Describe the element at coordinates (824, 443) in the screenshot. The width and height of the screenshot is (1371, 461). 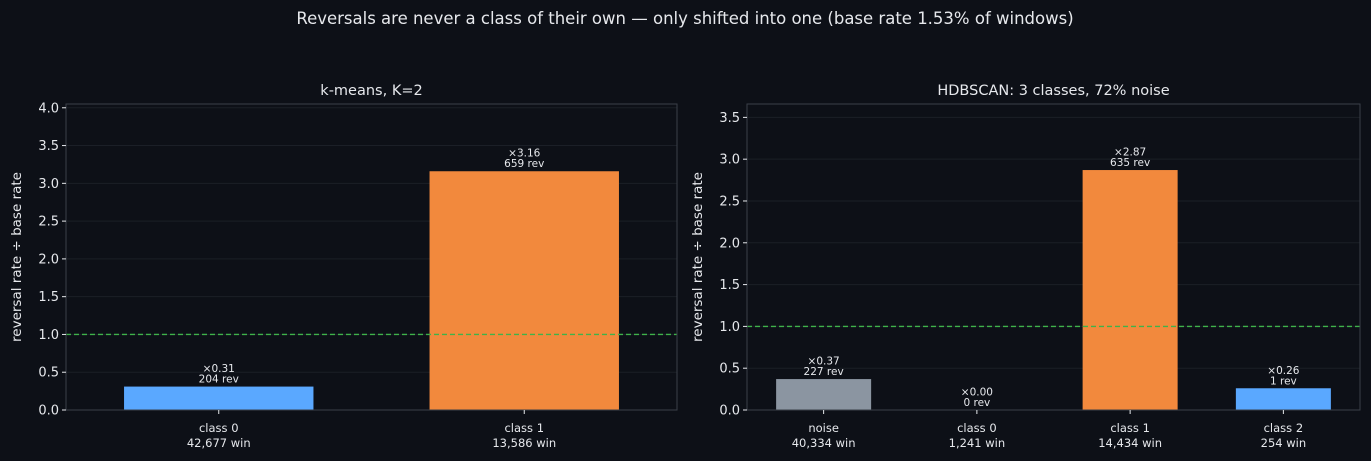
I see `x-tick-window-count: 40,334 win` at that location.